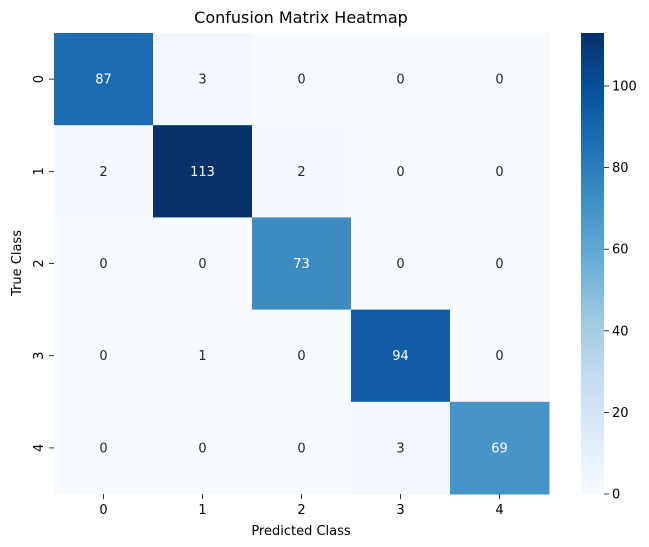 The width and height of the screenshot is (649, 547). I want to click on x-tick-label: 3, so click(400, 510).